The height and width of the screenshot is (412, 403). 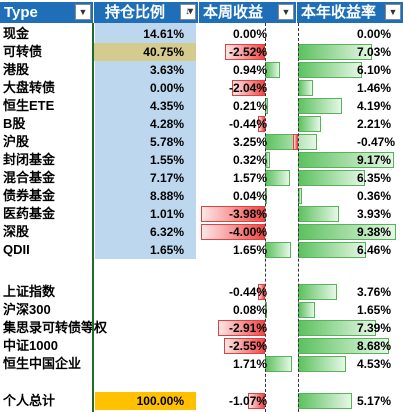 What do you see at coordinates (16, 249) in the screenshot?
I see `cell-type: QDII` at bounding box center [16, 249].